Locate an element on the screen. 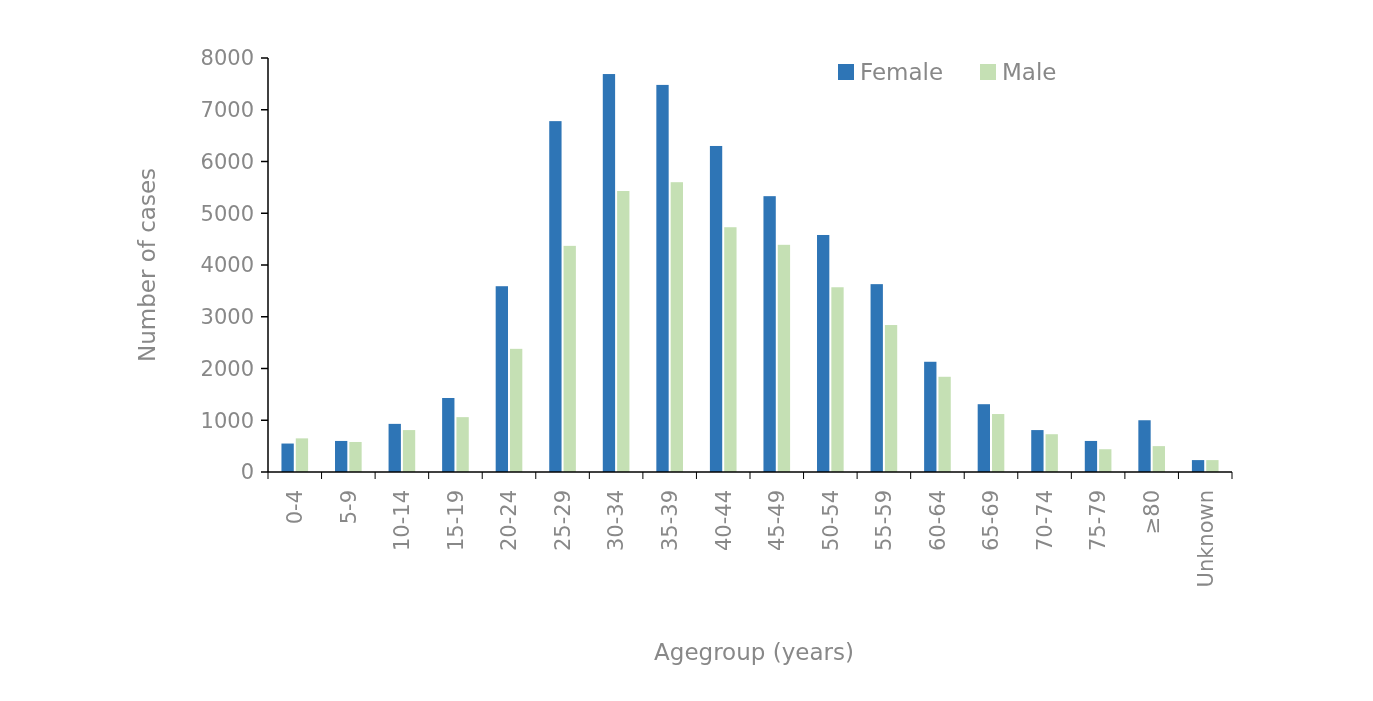  x-tick-label: 60-64 is located at coordinates (937, 521).